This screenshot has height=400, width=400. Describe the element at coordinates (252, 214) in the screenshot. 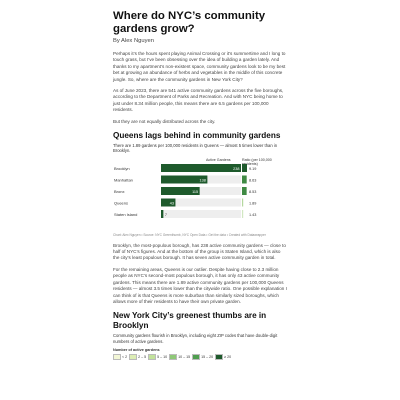

I see `ratio-value-label: 1.43` at that location.